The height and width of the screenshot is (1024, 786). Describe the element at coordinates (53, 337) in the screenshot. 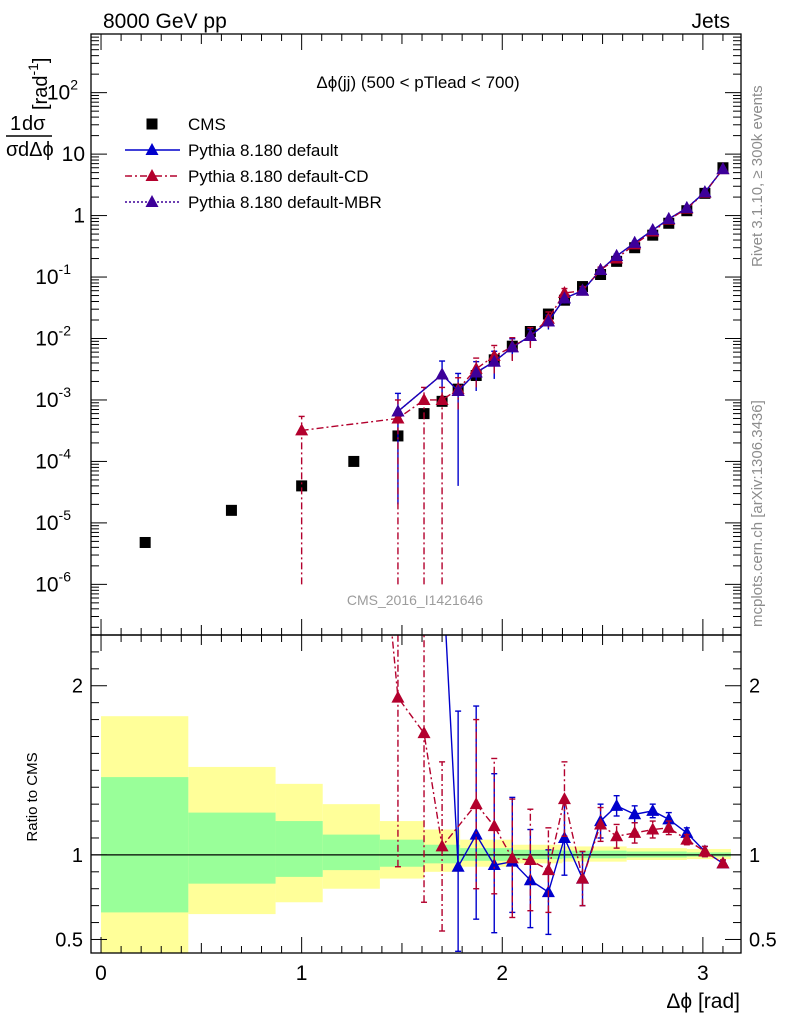

I see `main-ytick-label: 10⁻²` at that location.